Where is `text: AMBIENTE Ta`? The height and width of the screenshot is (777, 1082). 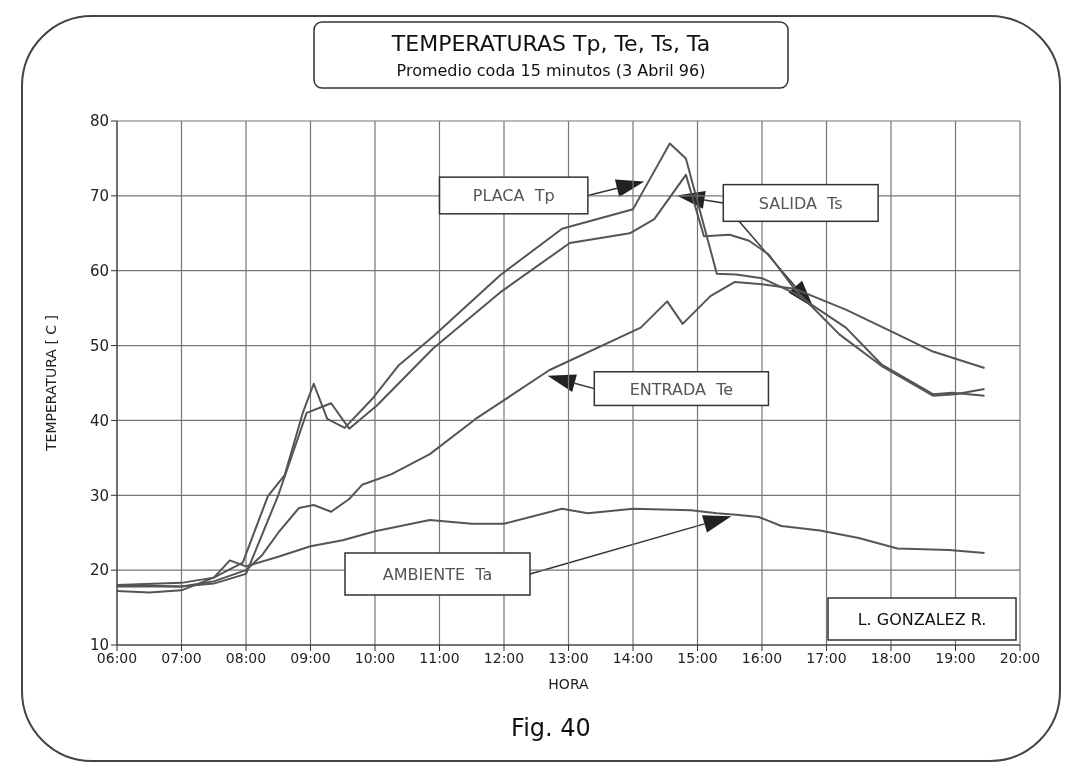 text: AMBIENTE Ta is located at coordinates (437, 574).